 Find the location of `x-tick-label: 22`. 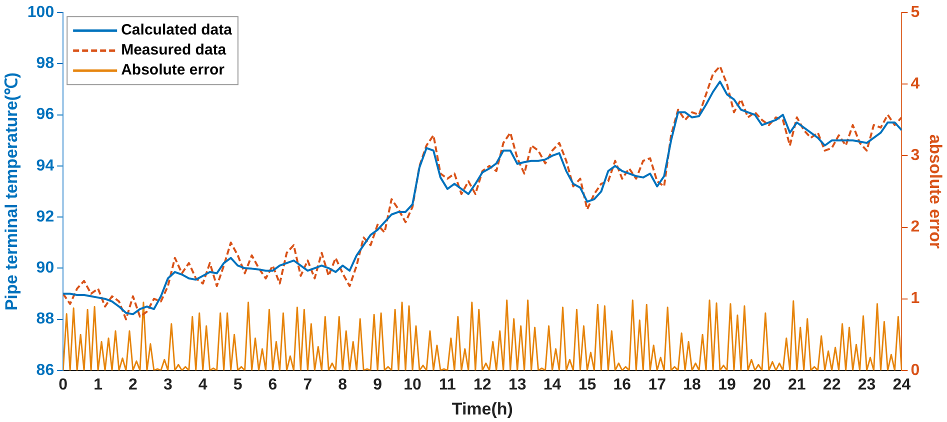

x-tick-label: 22 is located at coordinates (831, 385).